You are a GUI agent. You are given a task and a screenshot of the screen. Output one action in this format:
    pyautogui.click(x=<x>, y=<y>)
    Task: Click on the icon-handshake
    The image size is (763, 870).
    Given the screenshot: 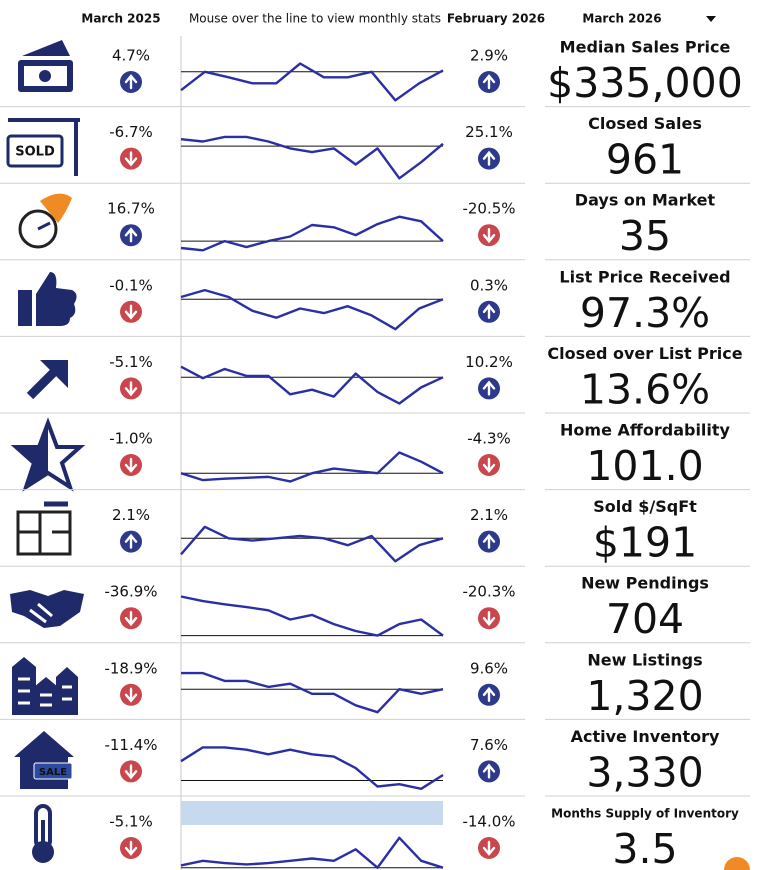 What is the action you would take?
    pyautogui.click(x=47, y=609)
    